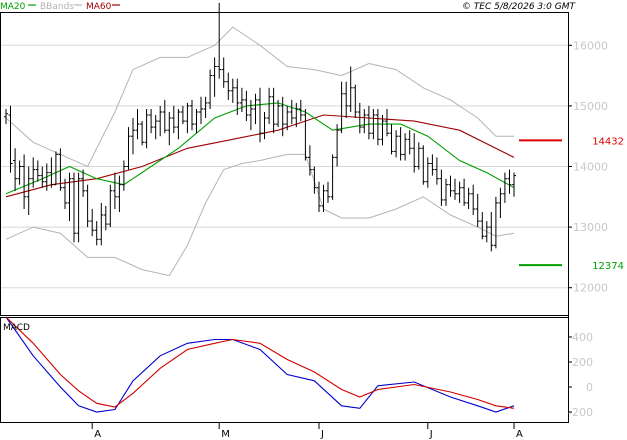 This screenshot has height=440, width=627. What do you see at coordinates (590, 45) in the screenshot?
I see `price-y-tick-label: 16000` at bounding box center [590, 45].